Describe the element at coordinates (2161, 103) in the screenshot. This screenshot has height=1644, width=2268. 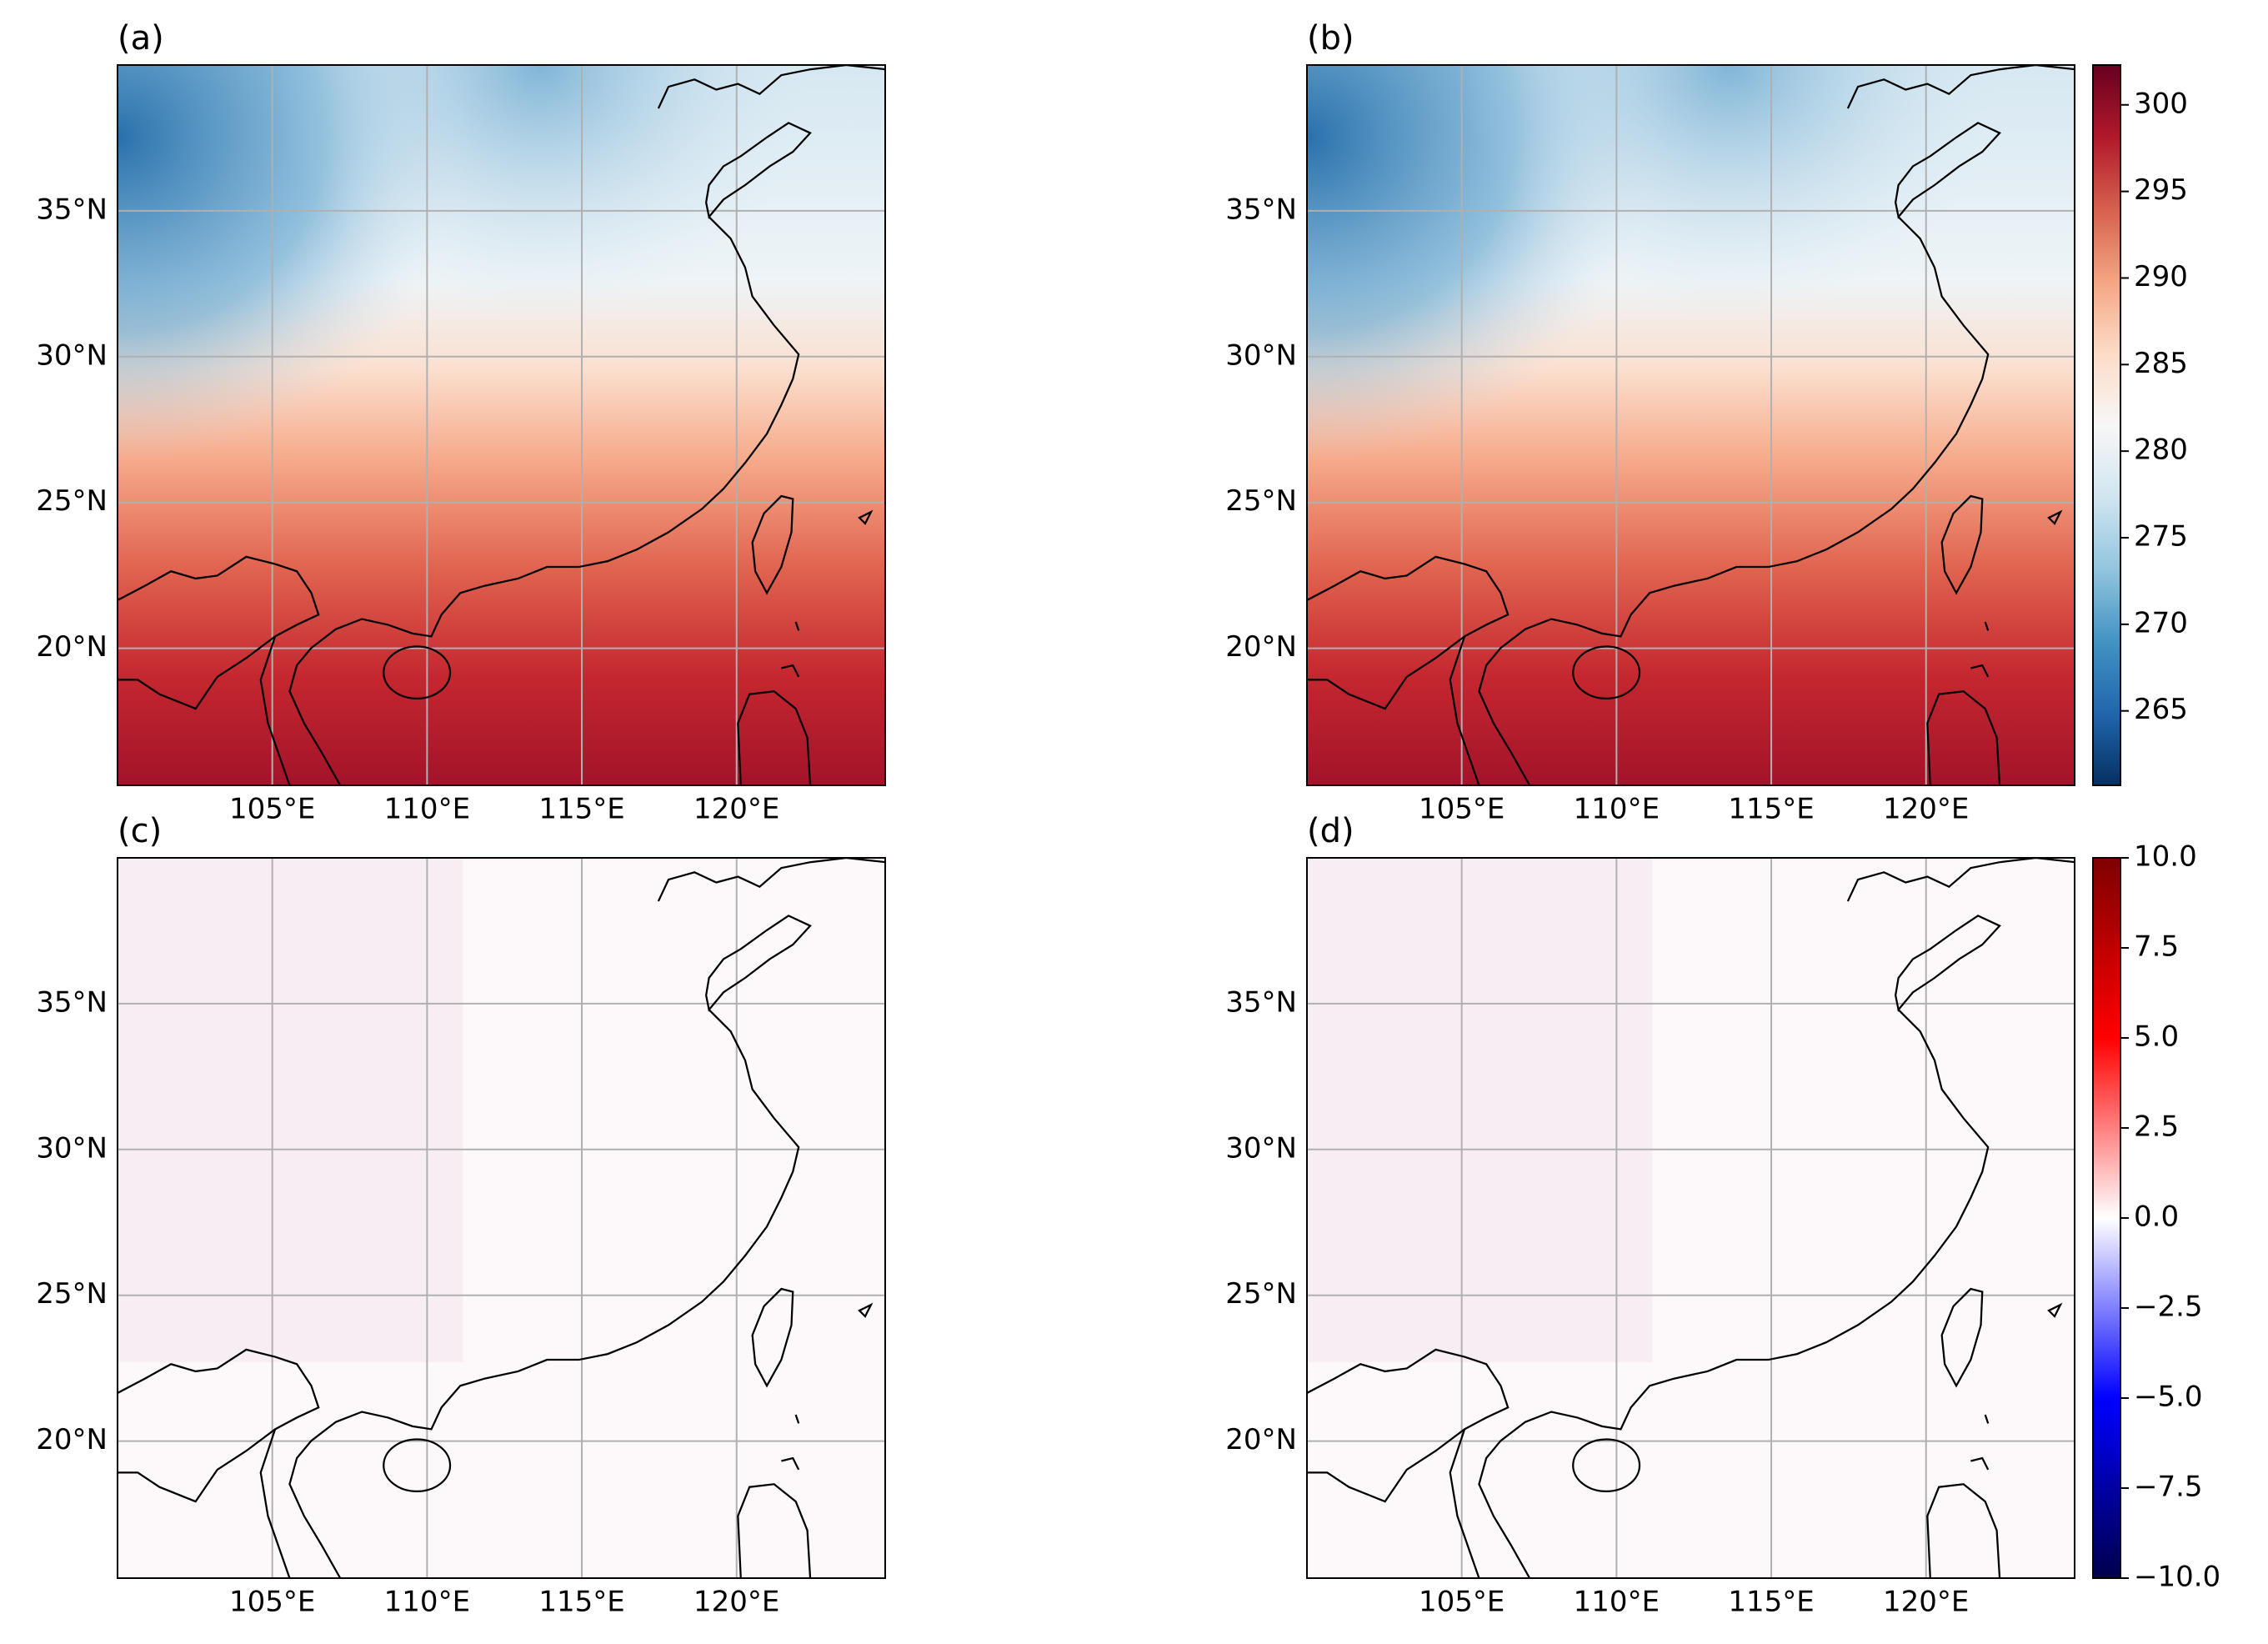
I see `colorbar-tick-label: 300` at that location.